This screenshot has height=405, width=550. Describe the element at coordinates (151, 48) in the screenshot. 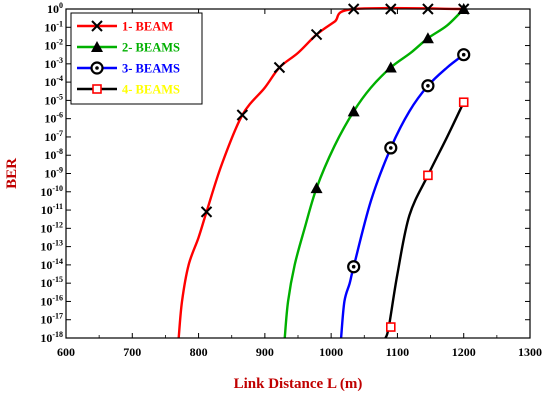

I see `legend-label-2: 2- BEAMS` at that location.